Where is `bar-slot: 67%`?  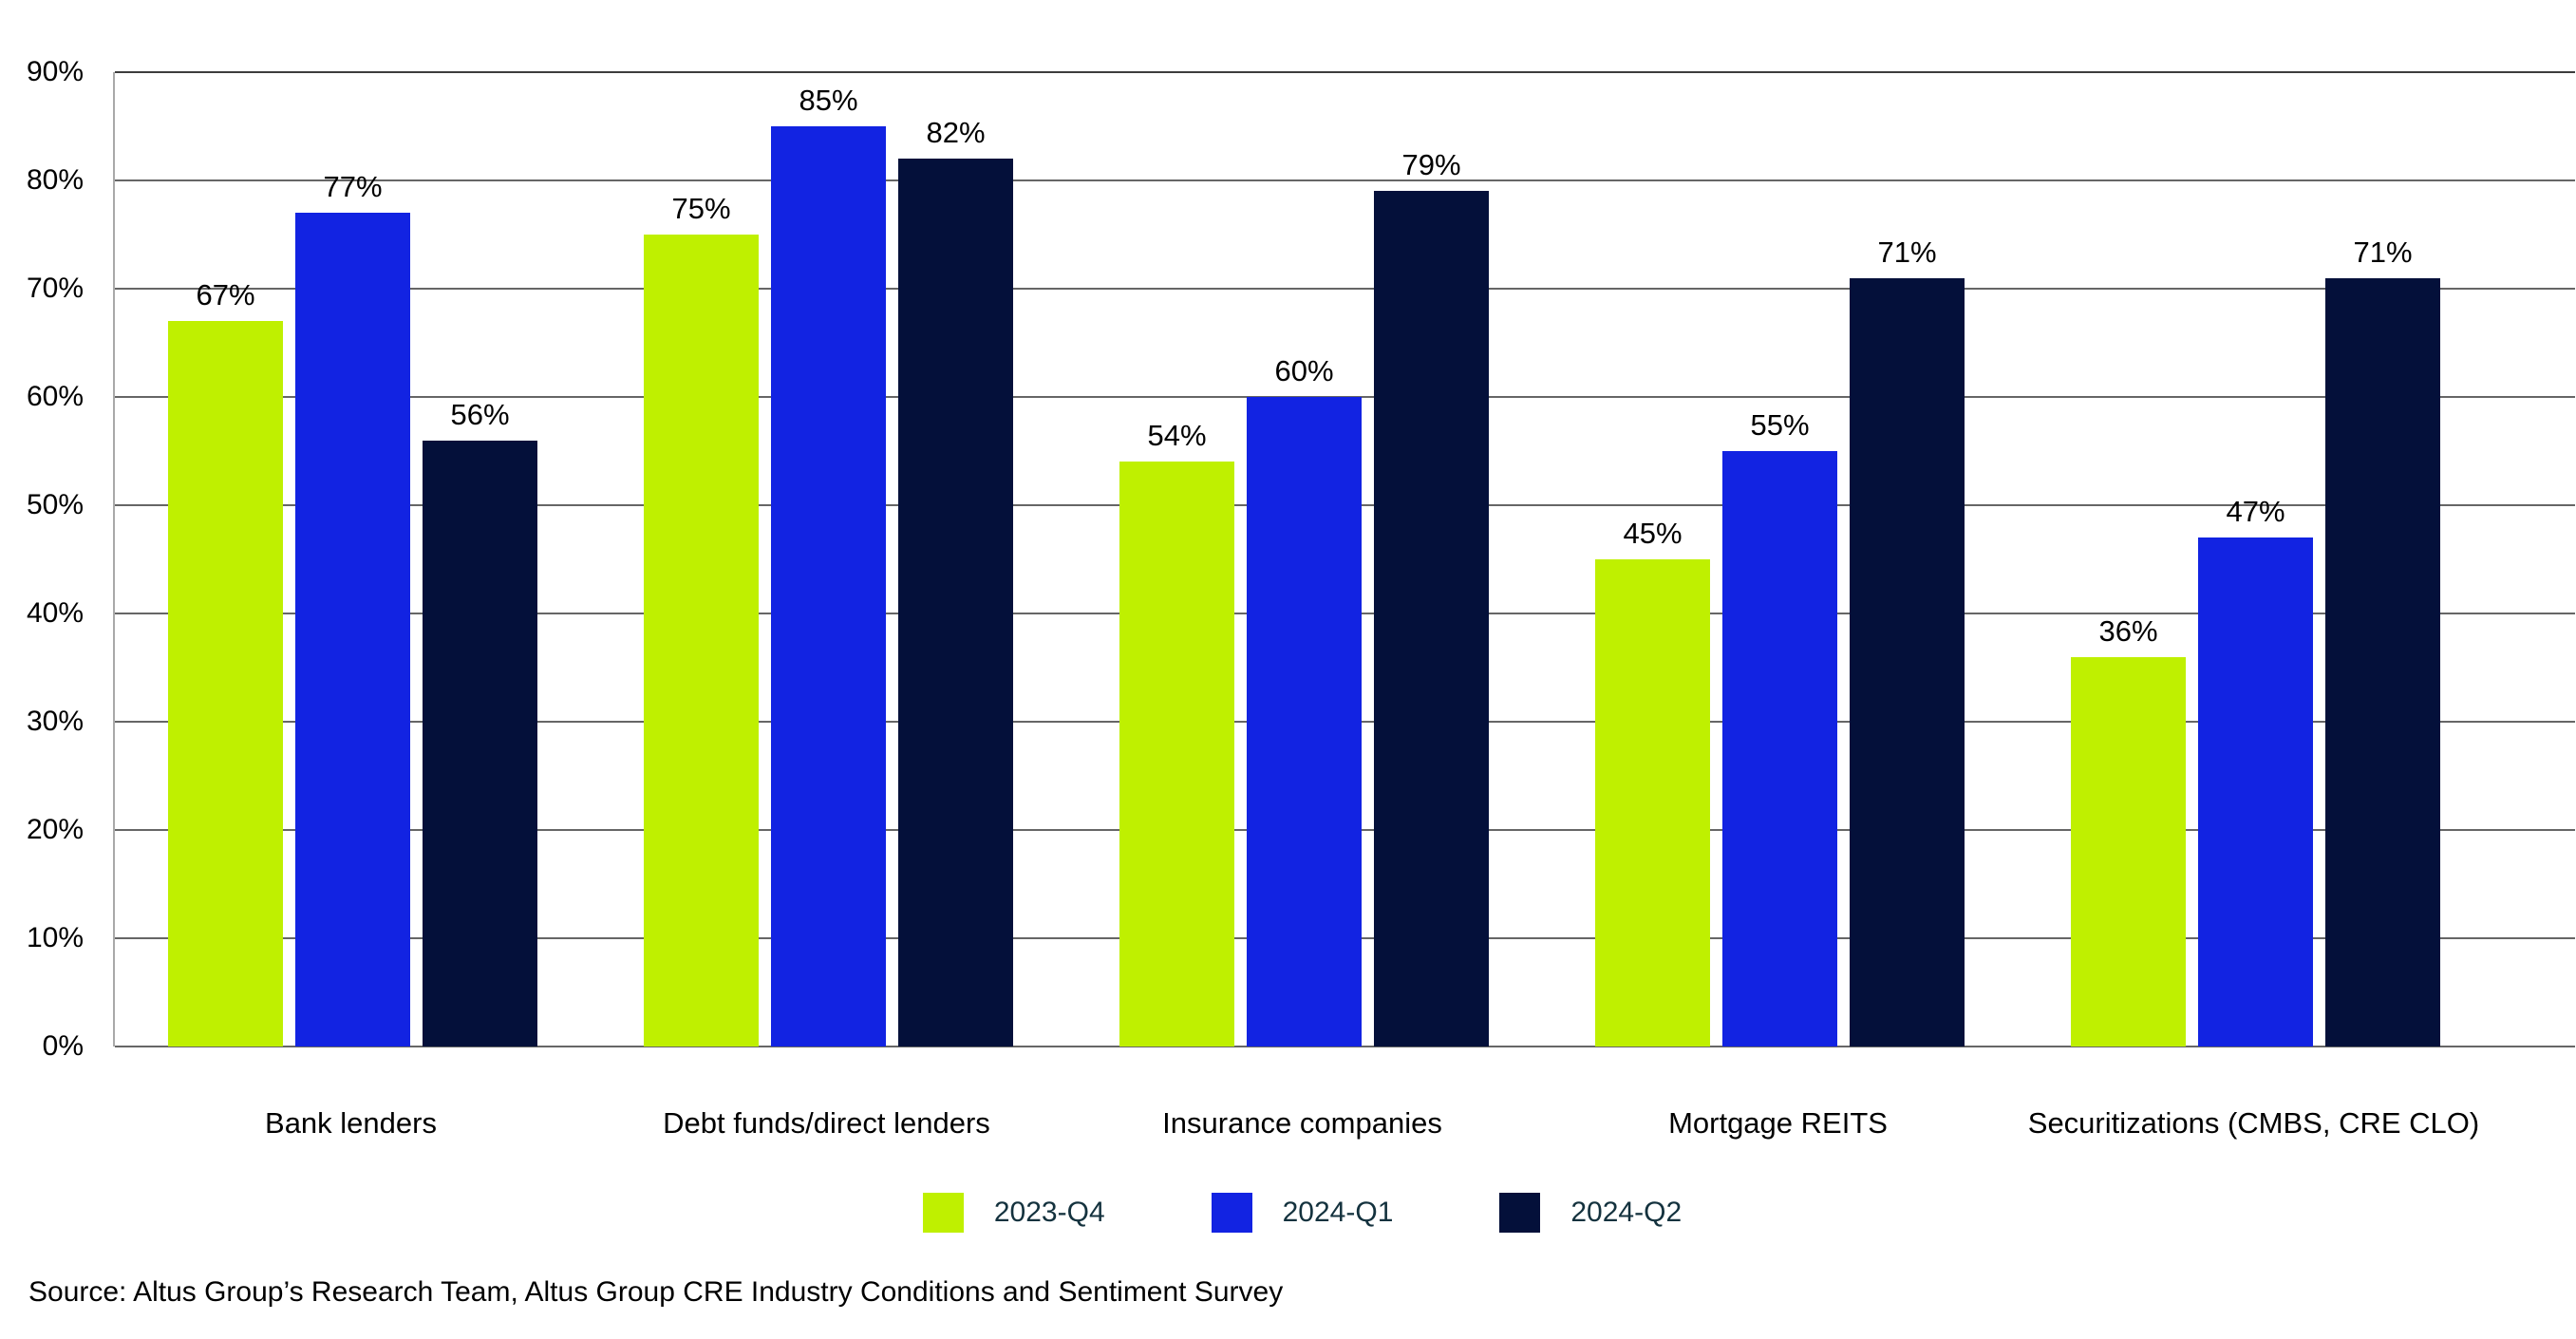 bar-slot: 67% is located at coordinates (225, 559).